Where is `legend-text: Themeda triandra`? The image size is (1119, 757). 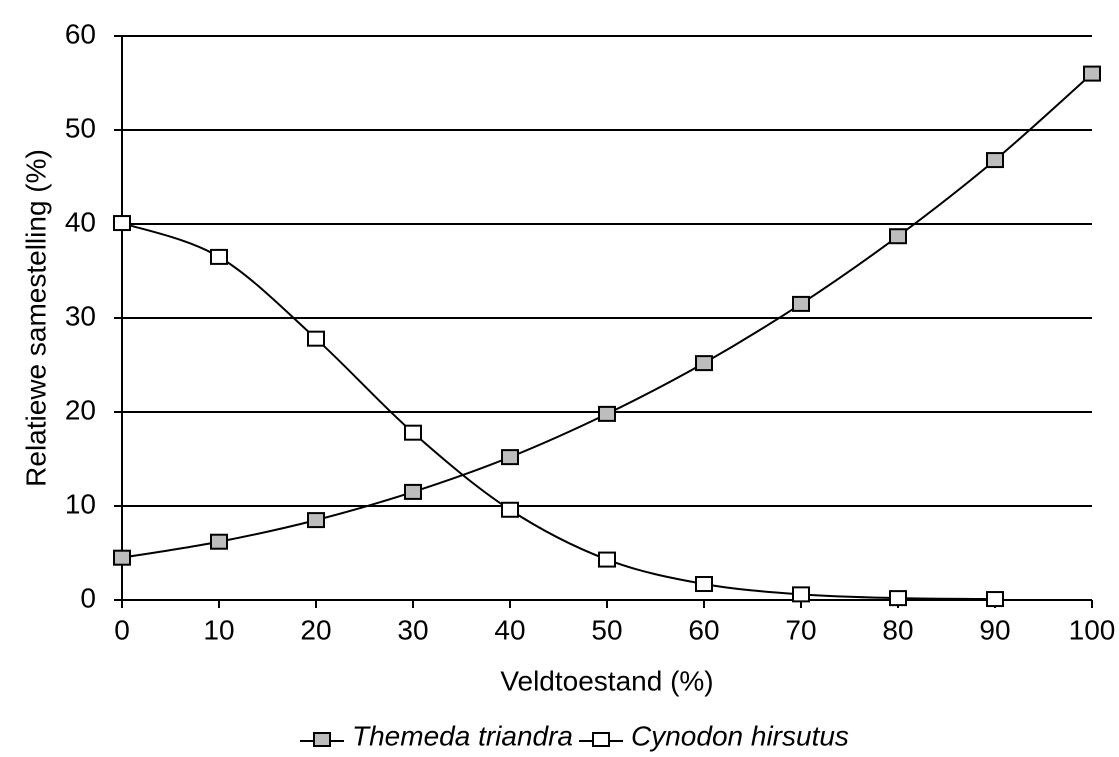
legend-text: Themeda triandra is located at coordinates (462, 735).